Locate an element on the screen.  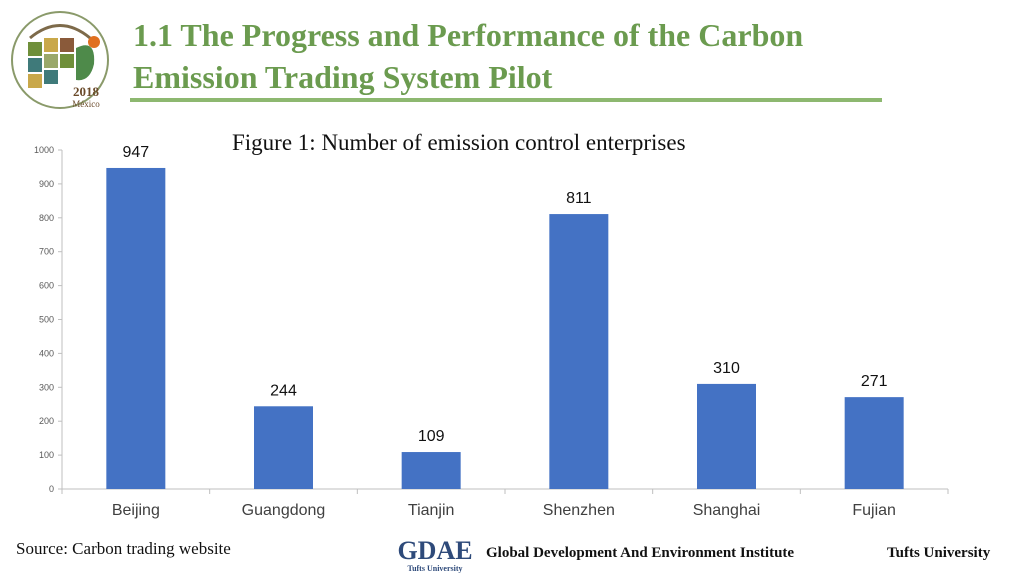
x-tick-label: Shenzhen is located at coordinates (579, 510).